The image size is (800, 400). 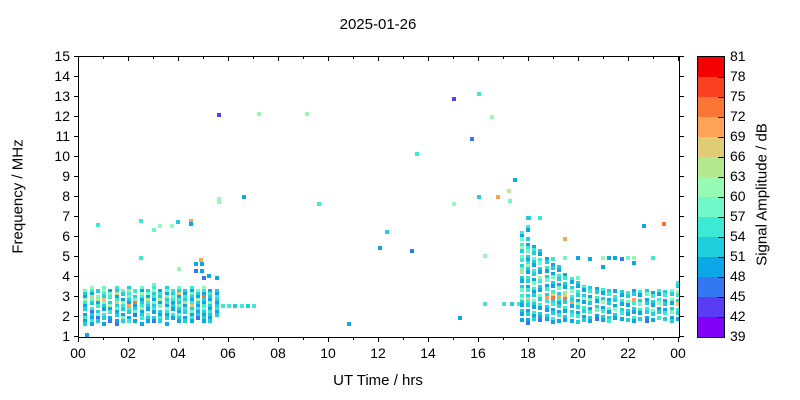 What do you see at coordinates (378, 24) in the screenshot?
I see `chart-title: 2025-01-26` at bounding box center [378, 24].